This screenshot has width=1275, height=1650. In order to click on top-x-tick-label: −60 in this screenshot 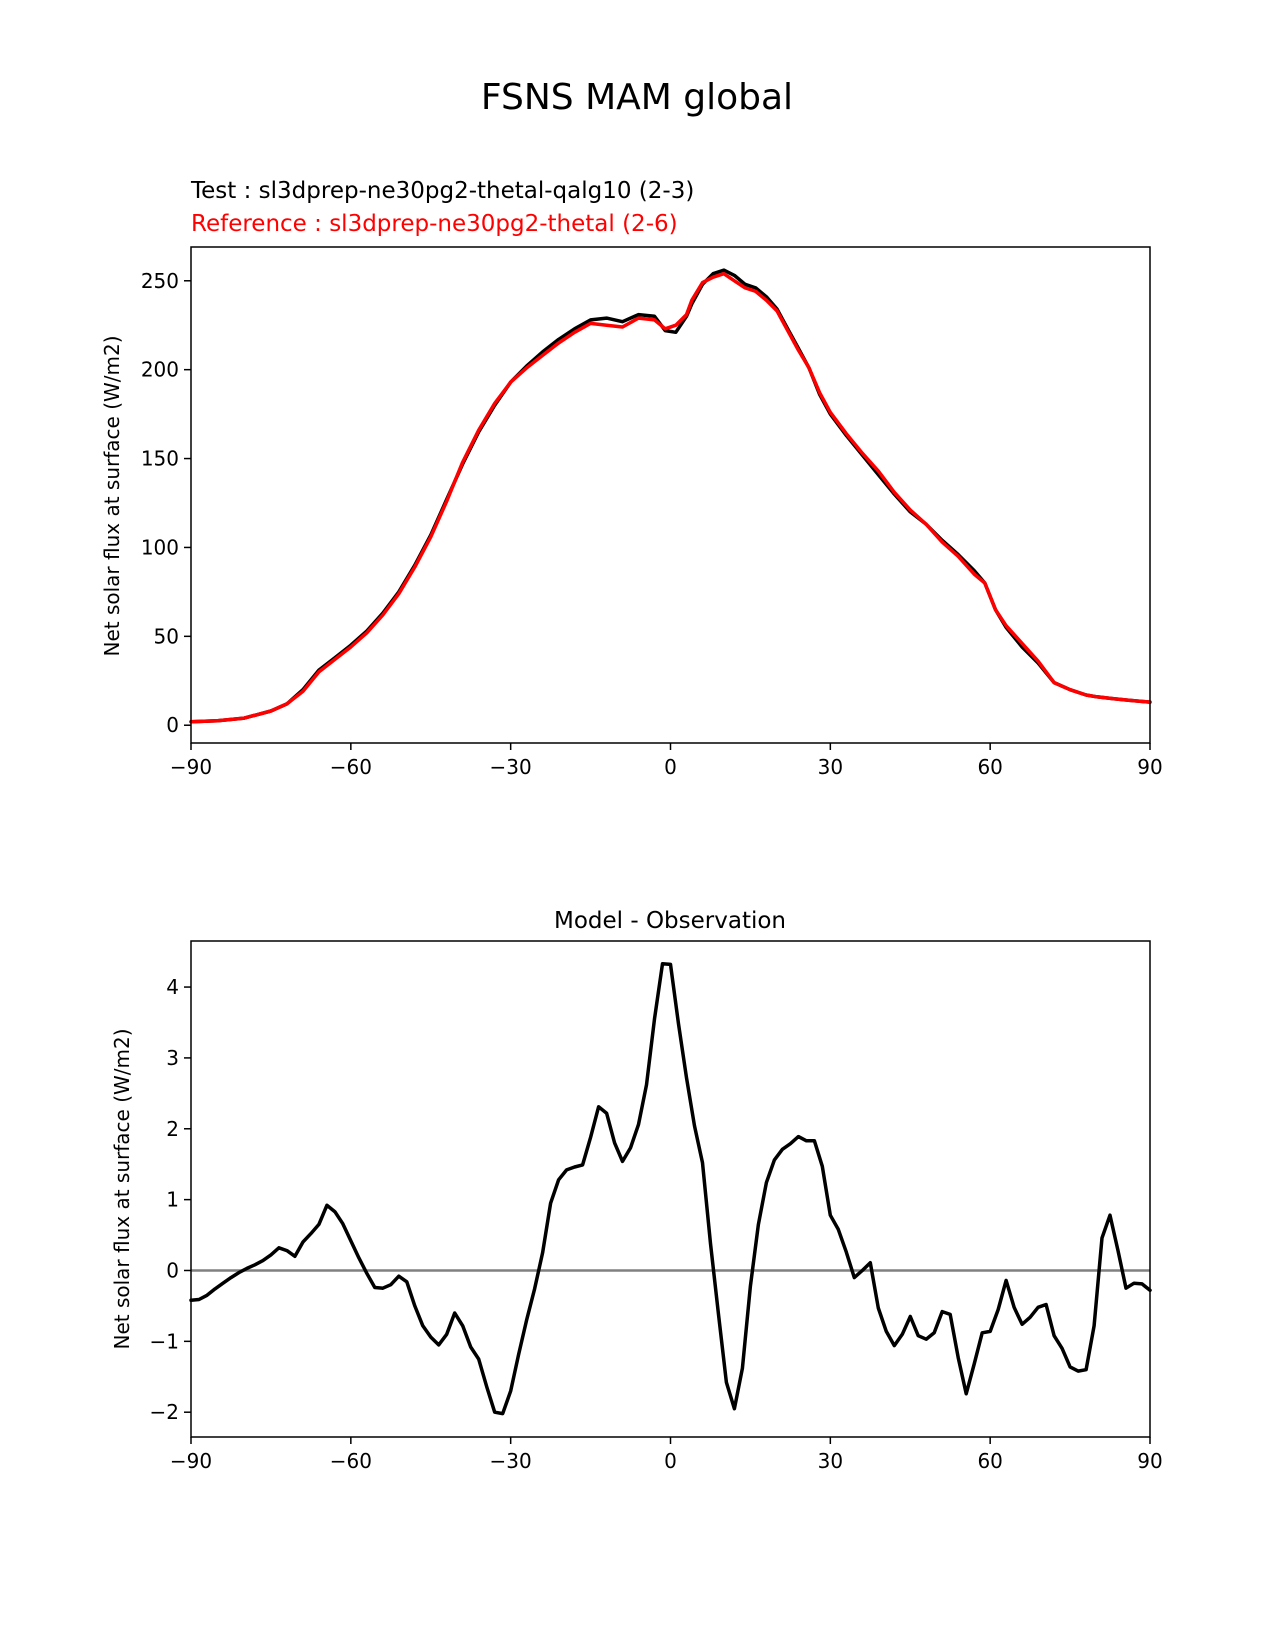, I will do `click(351, 767)`.